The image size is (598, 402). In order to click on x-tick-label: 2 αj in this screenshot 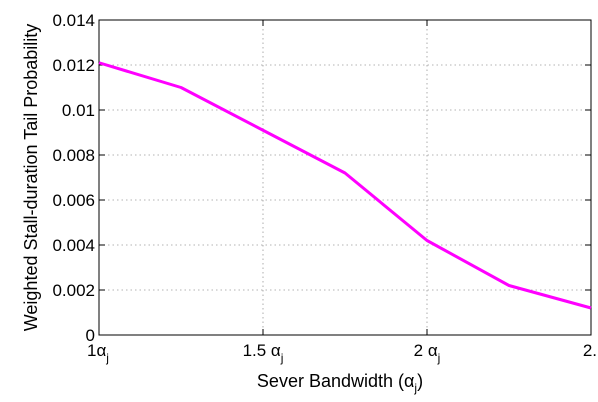, I will do `click(427, 353)`.